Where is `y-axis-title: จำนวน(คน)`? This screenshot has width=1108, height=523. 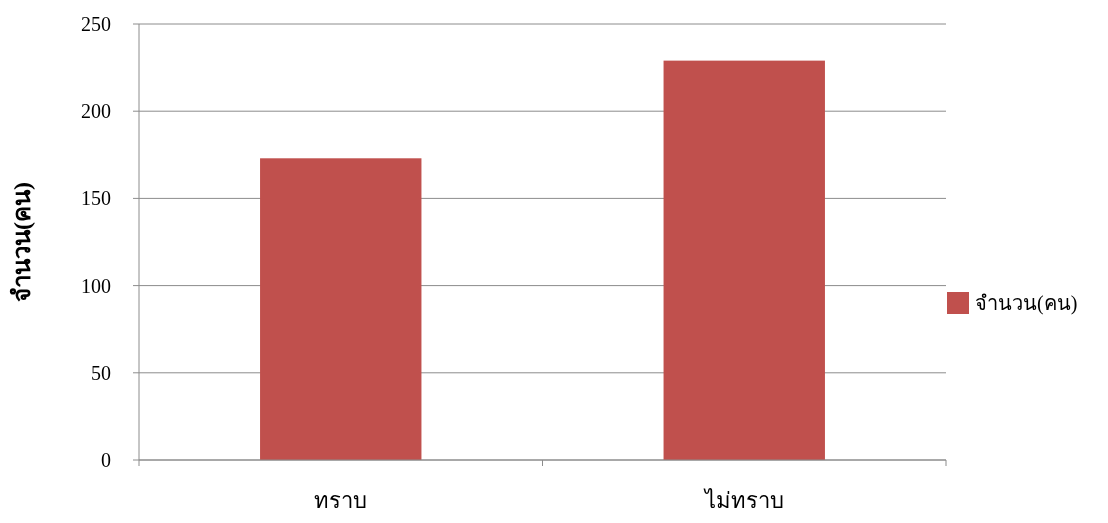 y-axis-title: จำนวน(คน) is located at coordinates (22, 242).